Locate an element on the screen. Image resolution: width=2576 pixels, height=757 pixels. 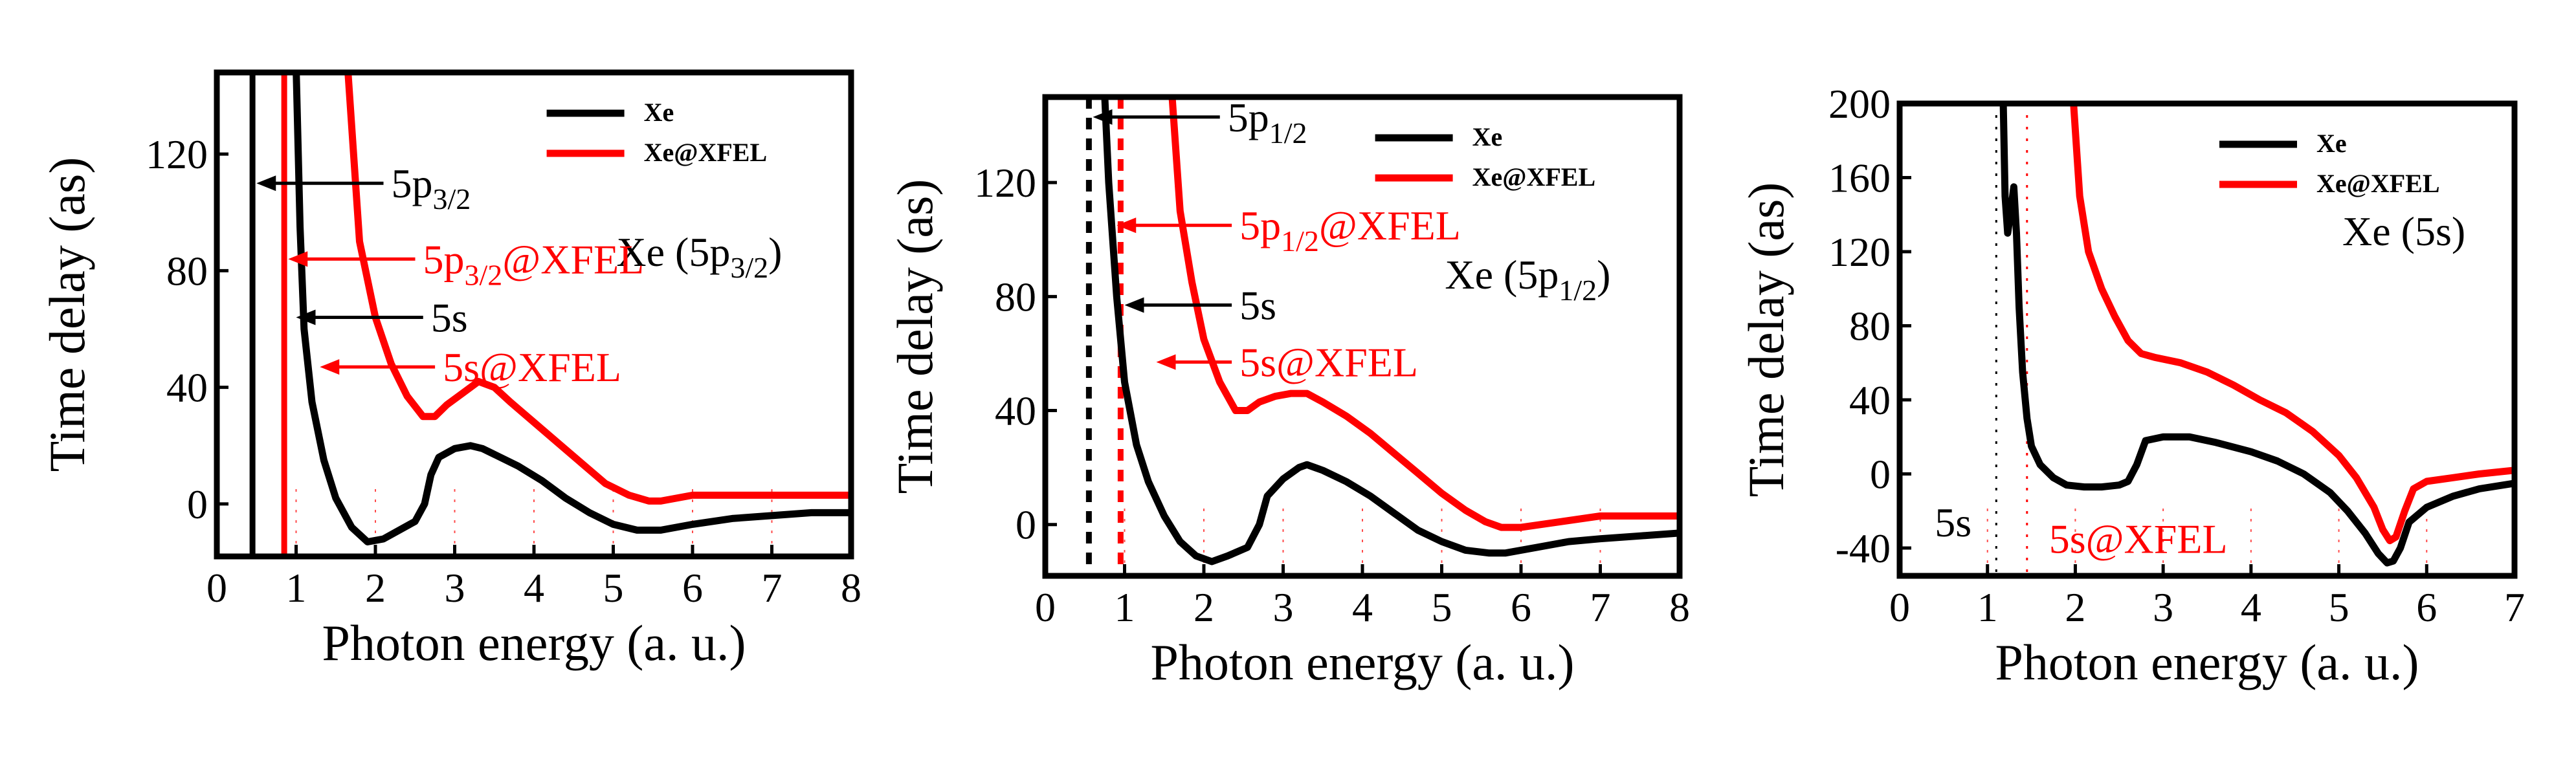
panel-label: Xe (5s) is located at coordinates (2403, 231).